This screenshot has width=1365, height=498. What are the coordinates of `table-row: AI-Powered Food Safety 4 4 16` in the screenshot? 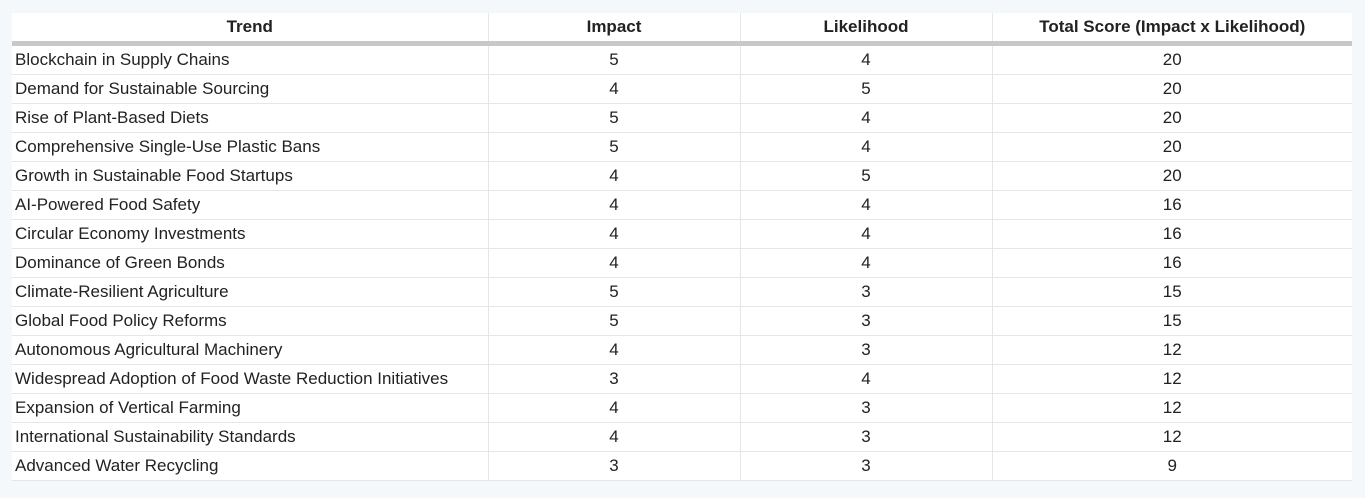 It's located at (682, 205).